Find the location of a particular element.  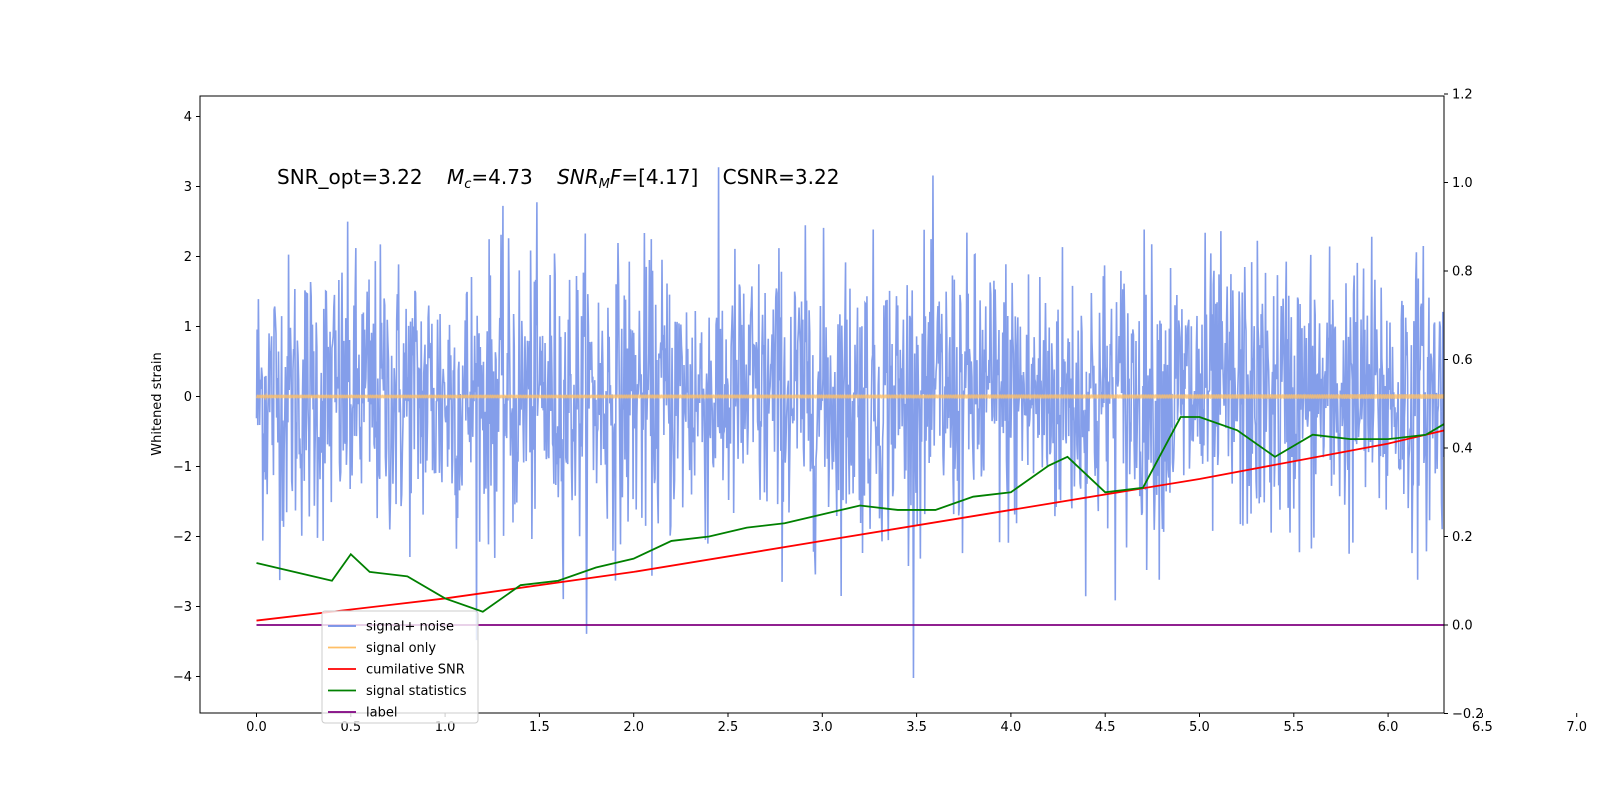

x-tick-label: 6.0 is located at coordinates (1388, 727).